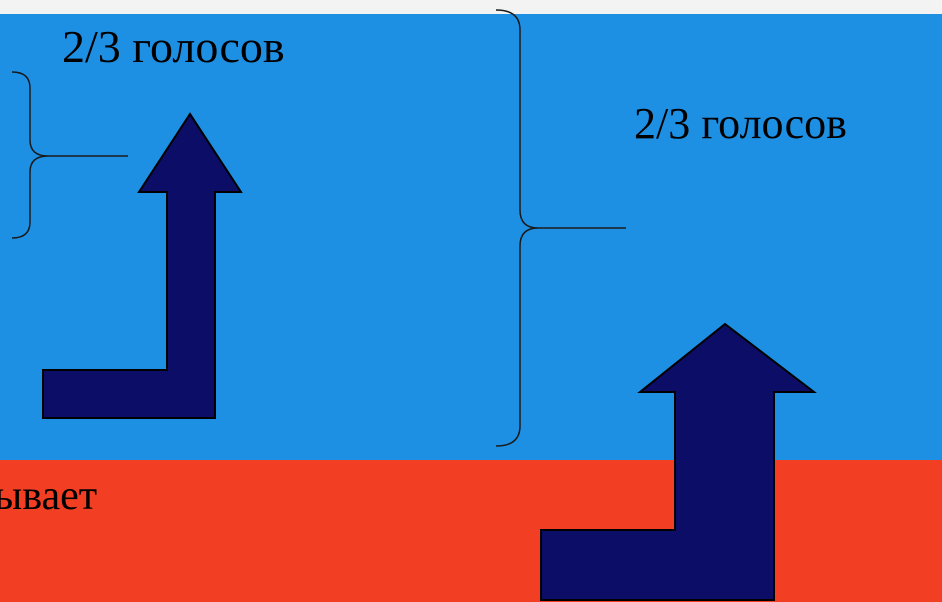 Image resolution: width=942 pixels, height=602 pixels. Describe the element at coordinates (740, 123) in the screenshot. I see `right-vote-label: 2/3 голосов` at that location.